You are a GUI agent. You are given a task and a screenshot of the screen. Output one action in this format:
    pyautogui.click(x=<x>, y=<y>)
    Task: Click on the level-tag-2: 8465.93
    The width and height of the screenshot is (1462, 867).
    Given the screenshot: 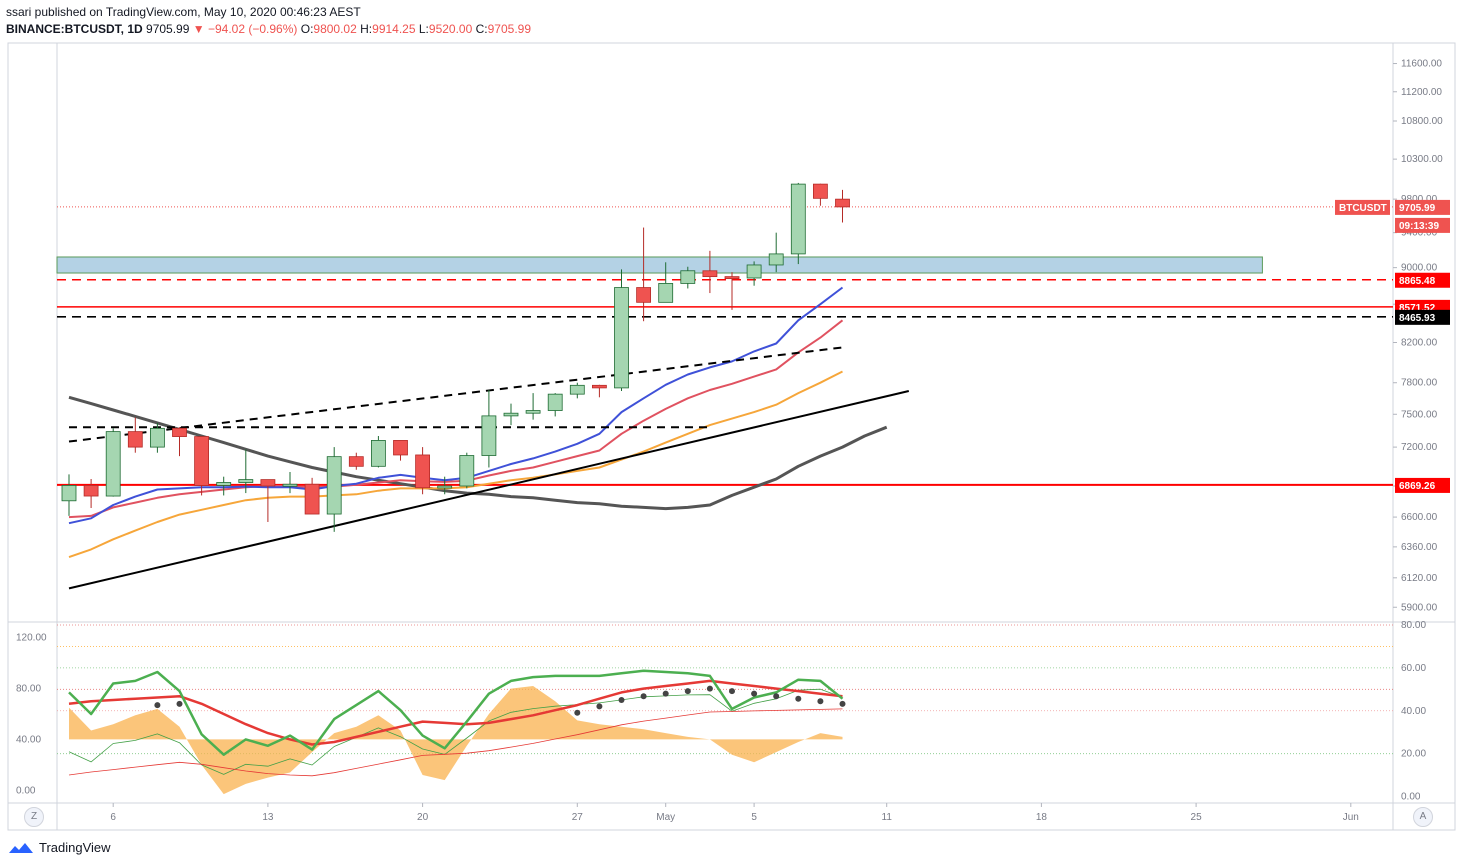 What is the action you would take?
    pyautogui.click(x=1422, y=317)
    